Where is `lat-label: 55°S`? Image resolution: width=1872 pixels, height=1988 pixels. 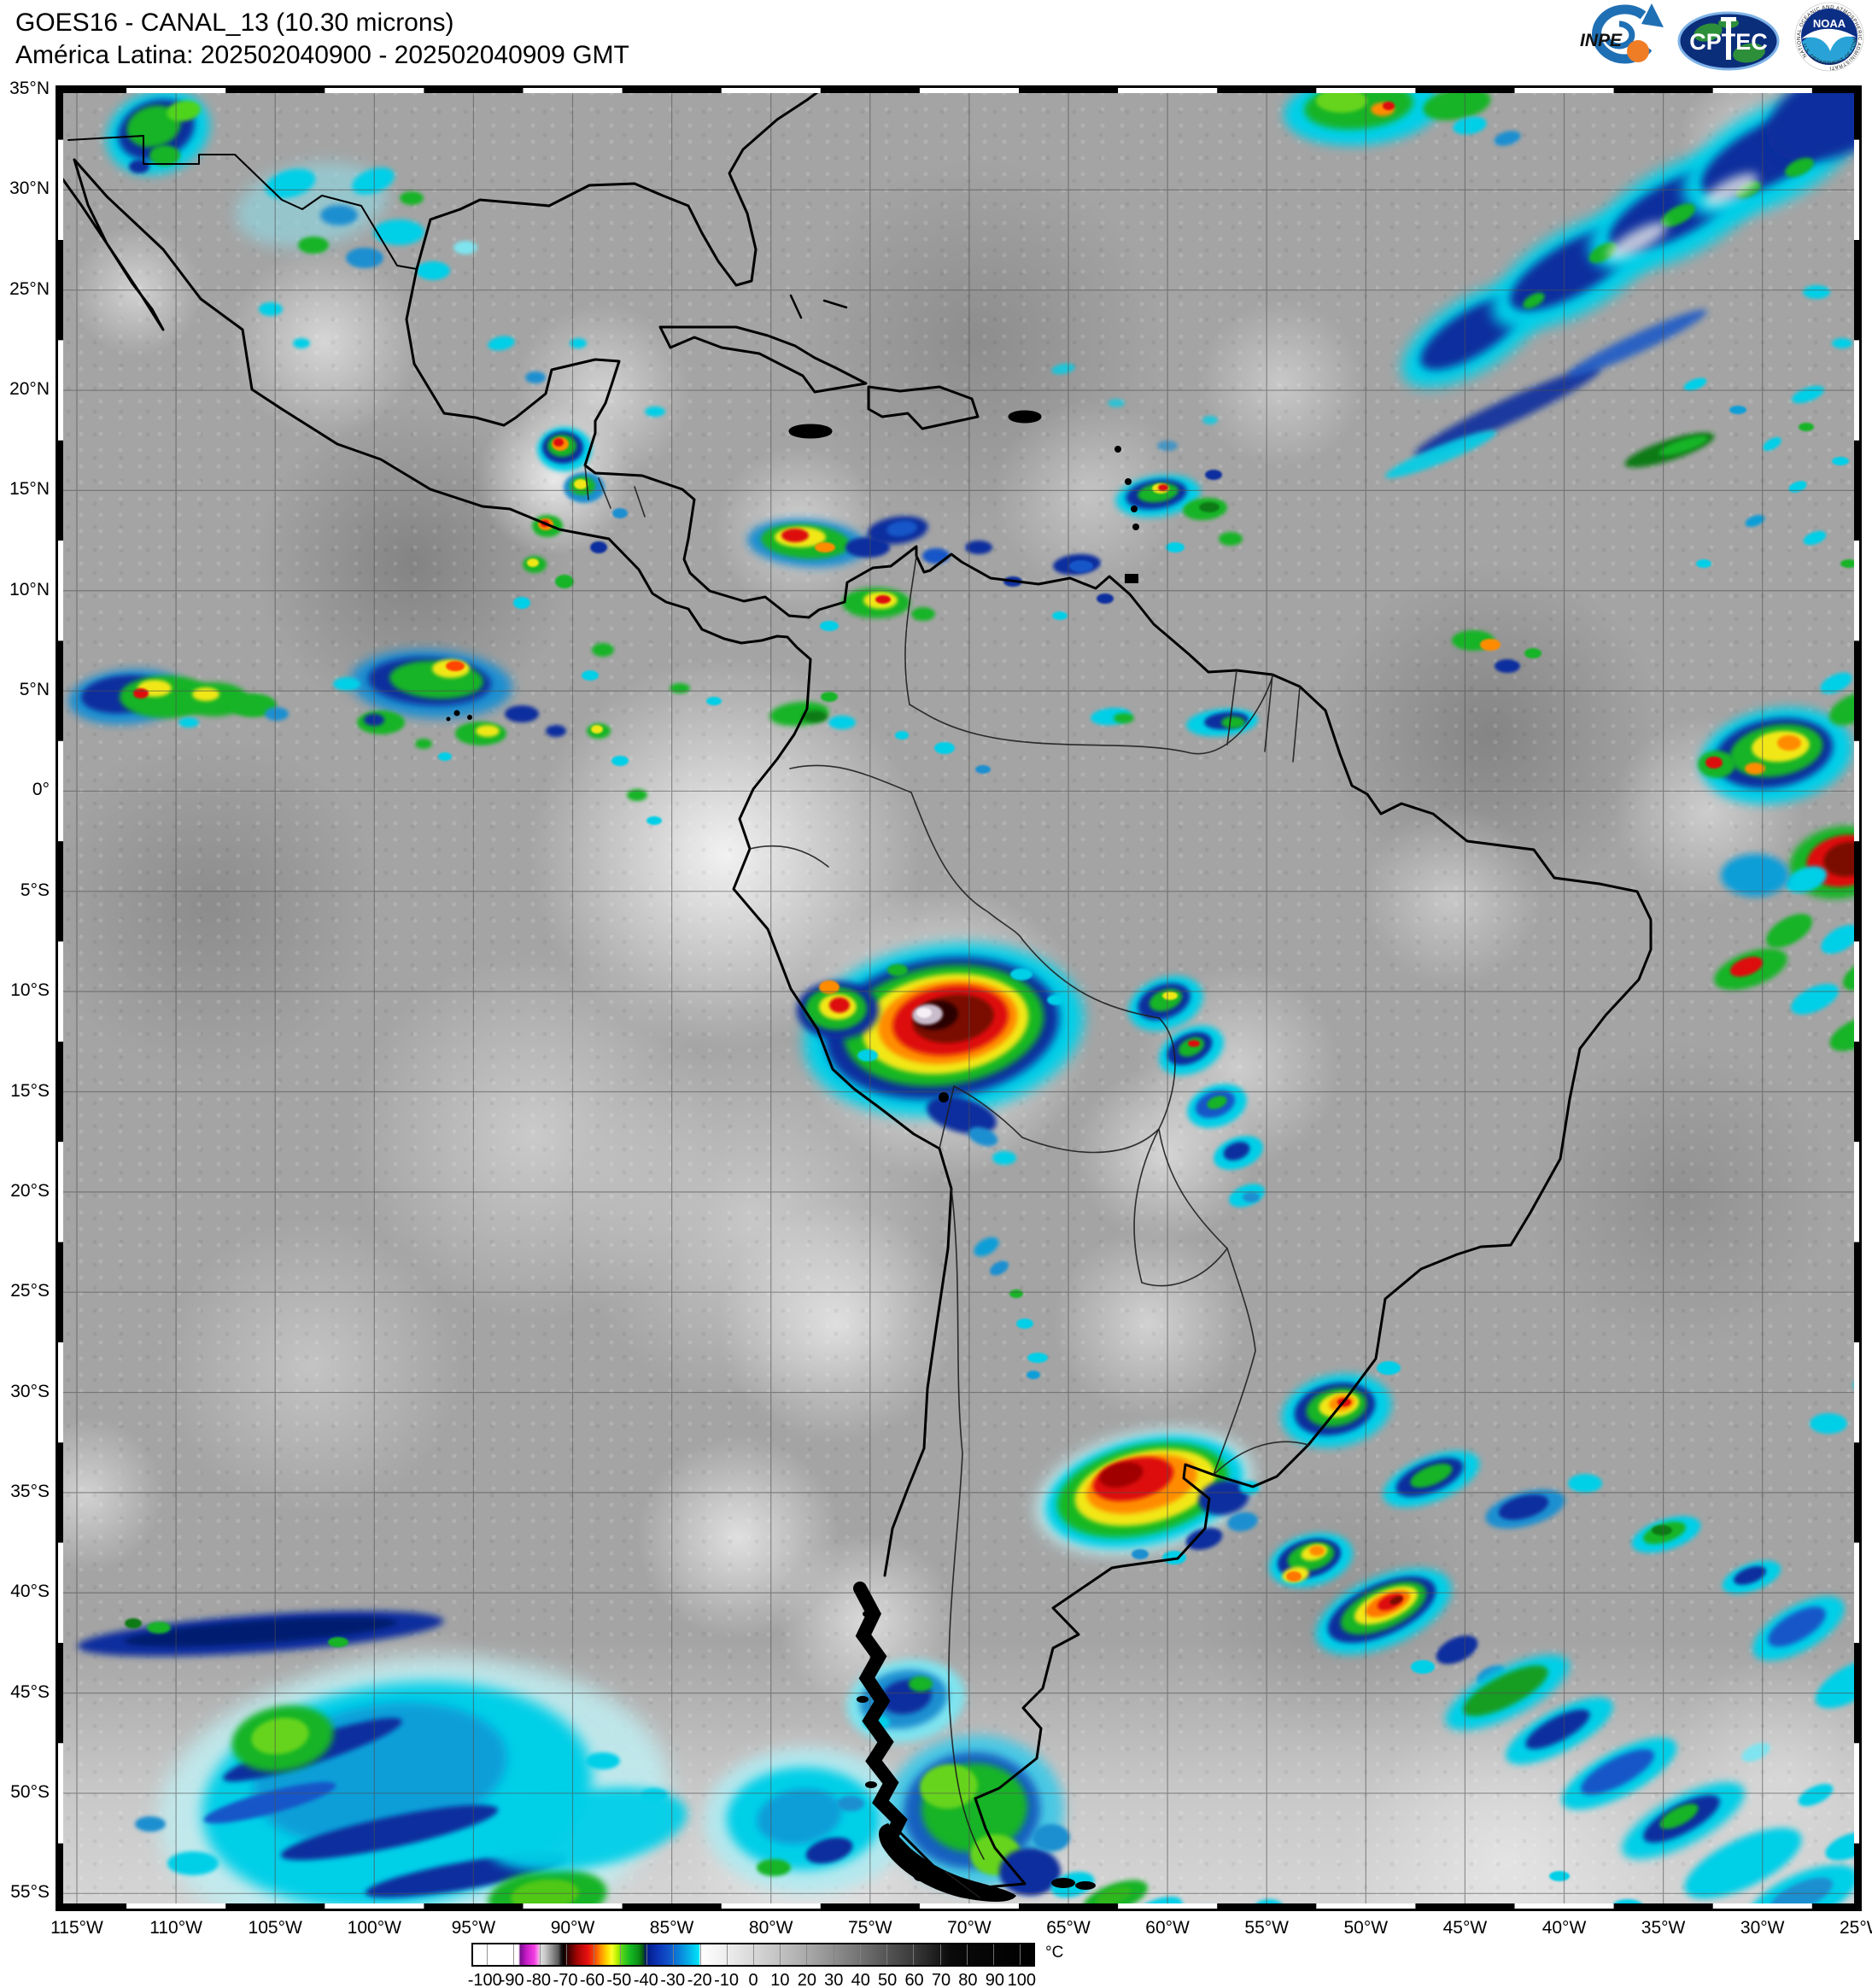
lat-label: 55°S is located at coordinates (30, 1892).